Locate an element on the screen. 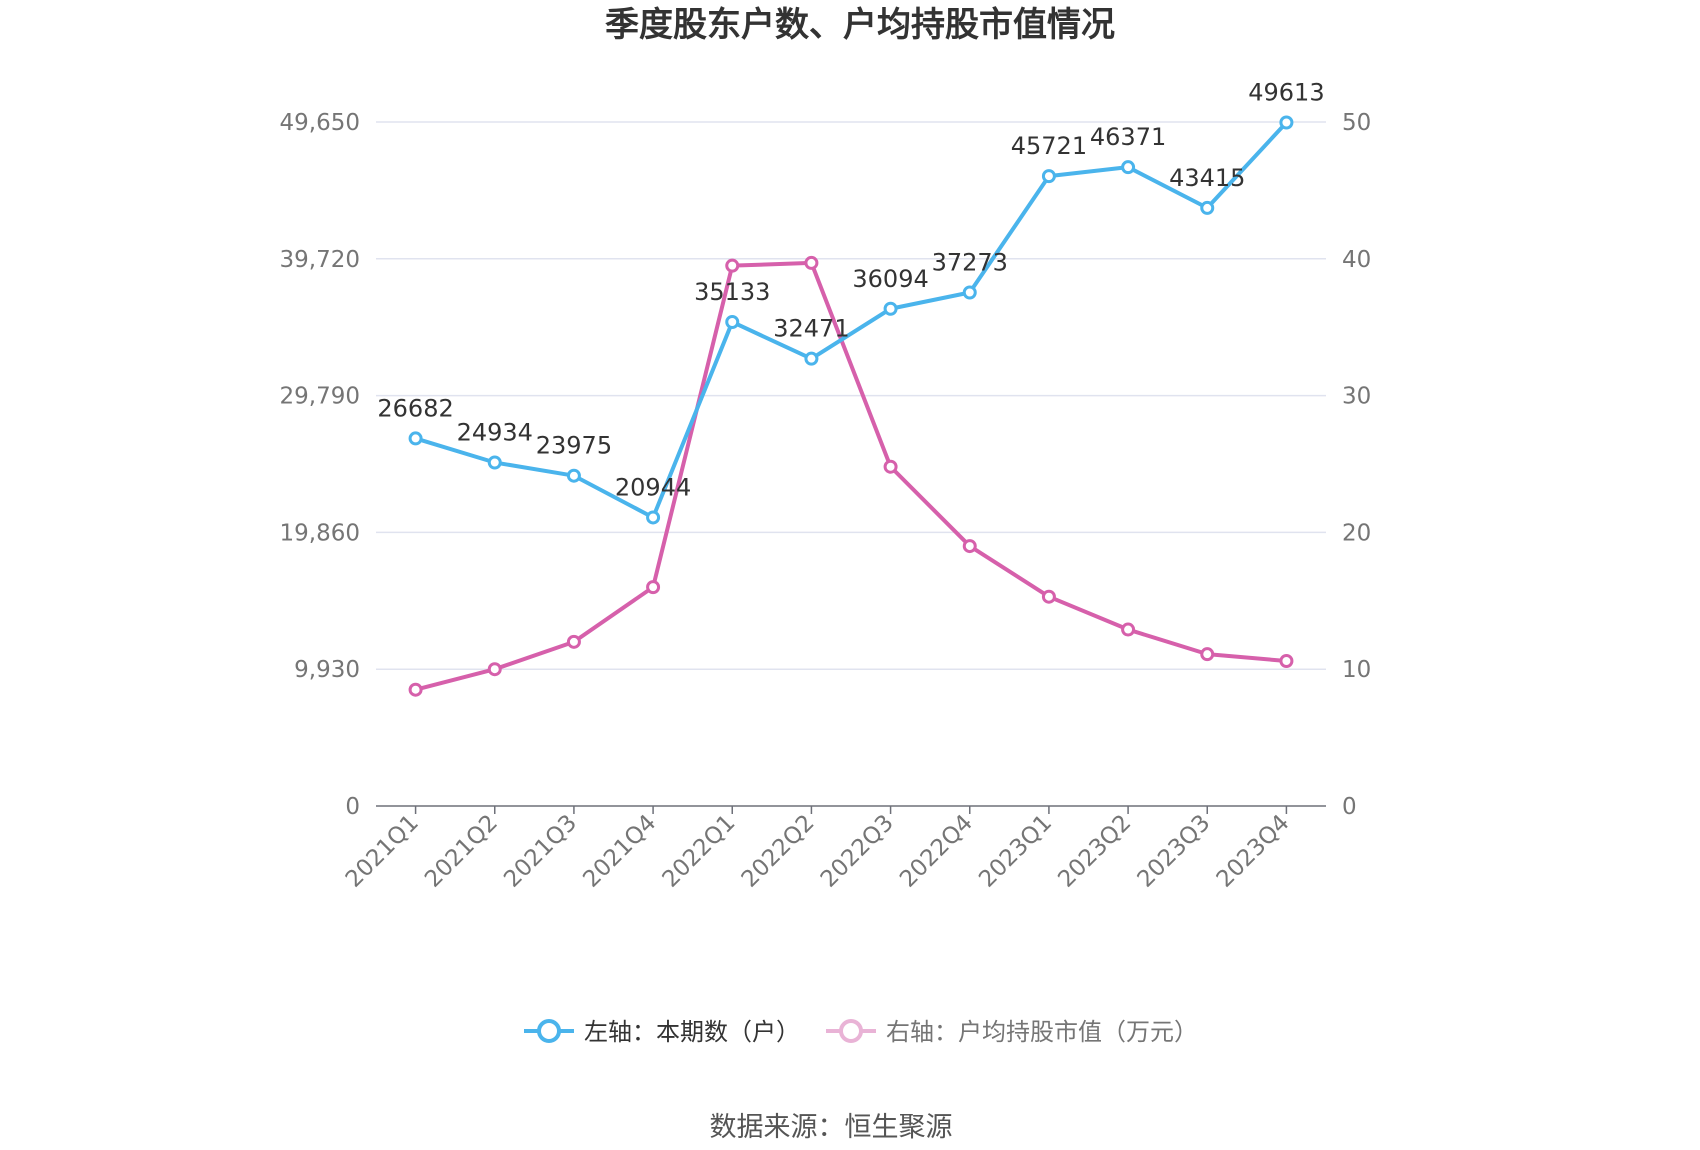  right-tick-label: 10 is located at coordinates (1356, 670).